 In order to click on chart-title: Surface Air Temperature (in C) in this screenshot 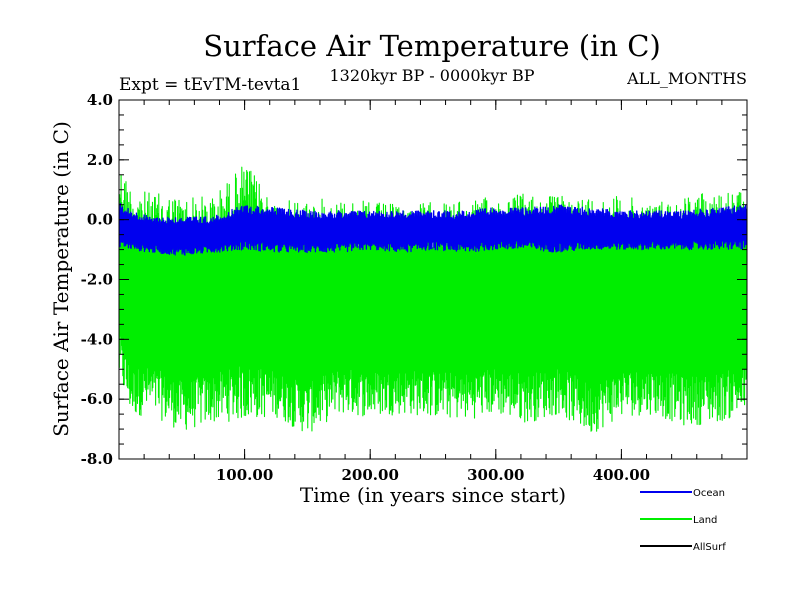, I will do `click(432, 46)`.